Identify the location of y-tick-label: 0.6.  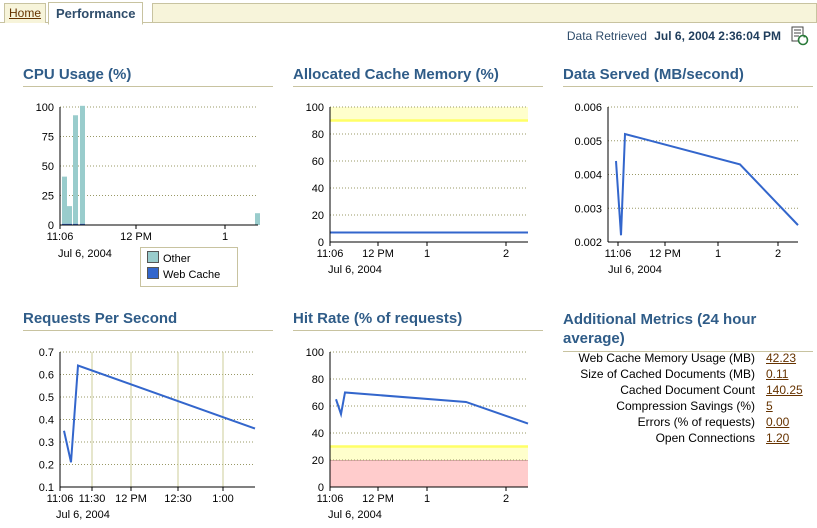
(46, 376).